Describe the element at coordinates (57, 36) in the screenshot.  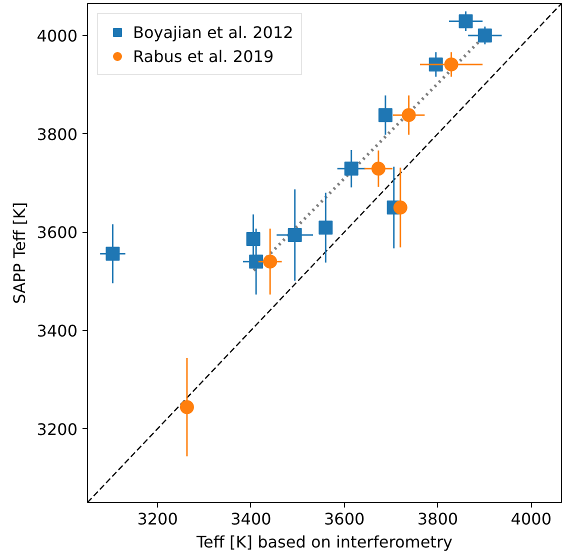
I see `y-tick-label: 4000` at that location.